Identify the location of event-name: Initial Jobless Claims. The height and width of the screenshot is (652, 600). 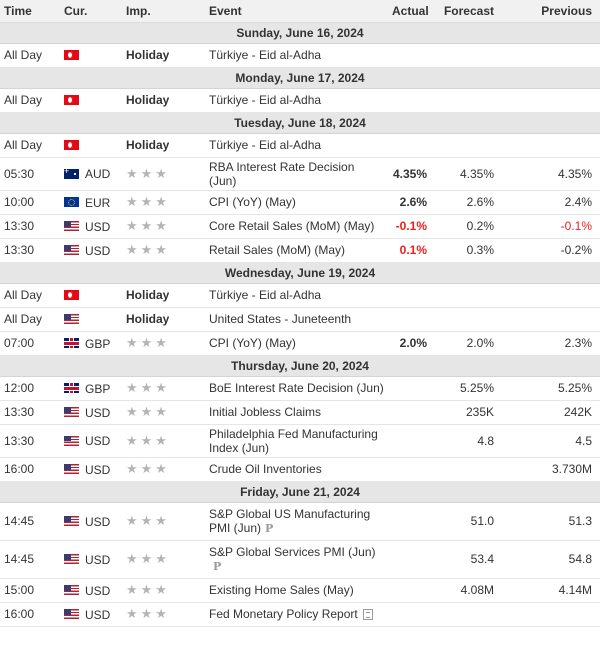
(265, 412).